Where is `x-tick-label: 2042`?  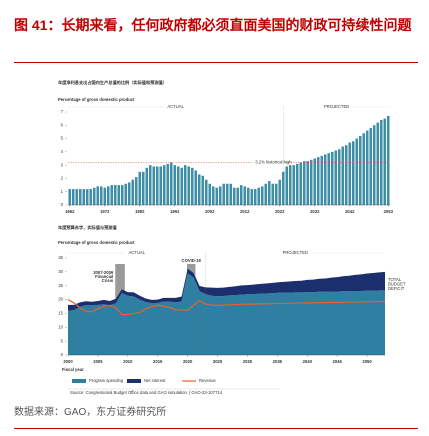
x-tick-label: 2042 is located at coordinates (350, 211).